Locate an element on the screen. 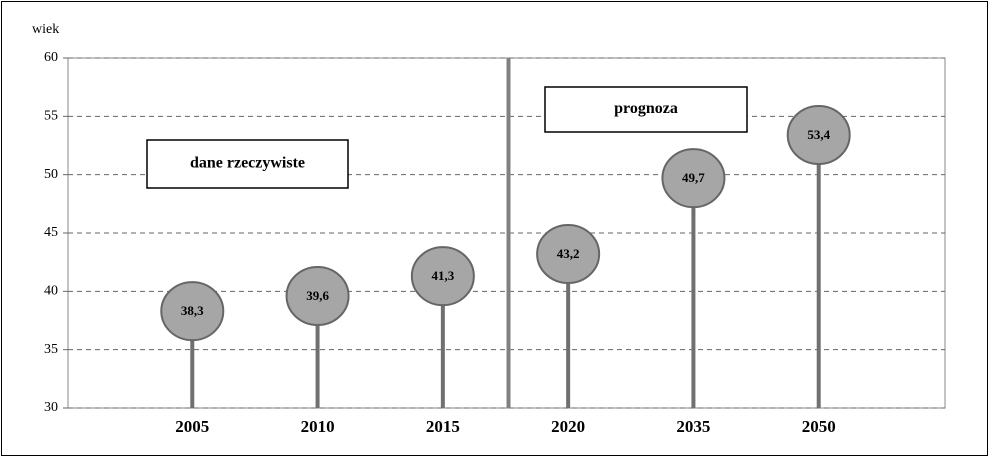 The image size is (990, 458). value-label: 43,2 is located at coordinates (568, 253).